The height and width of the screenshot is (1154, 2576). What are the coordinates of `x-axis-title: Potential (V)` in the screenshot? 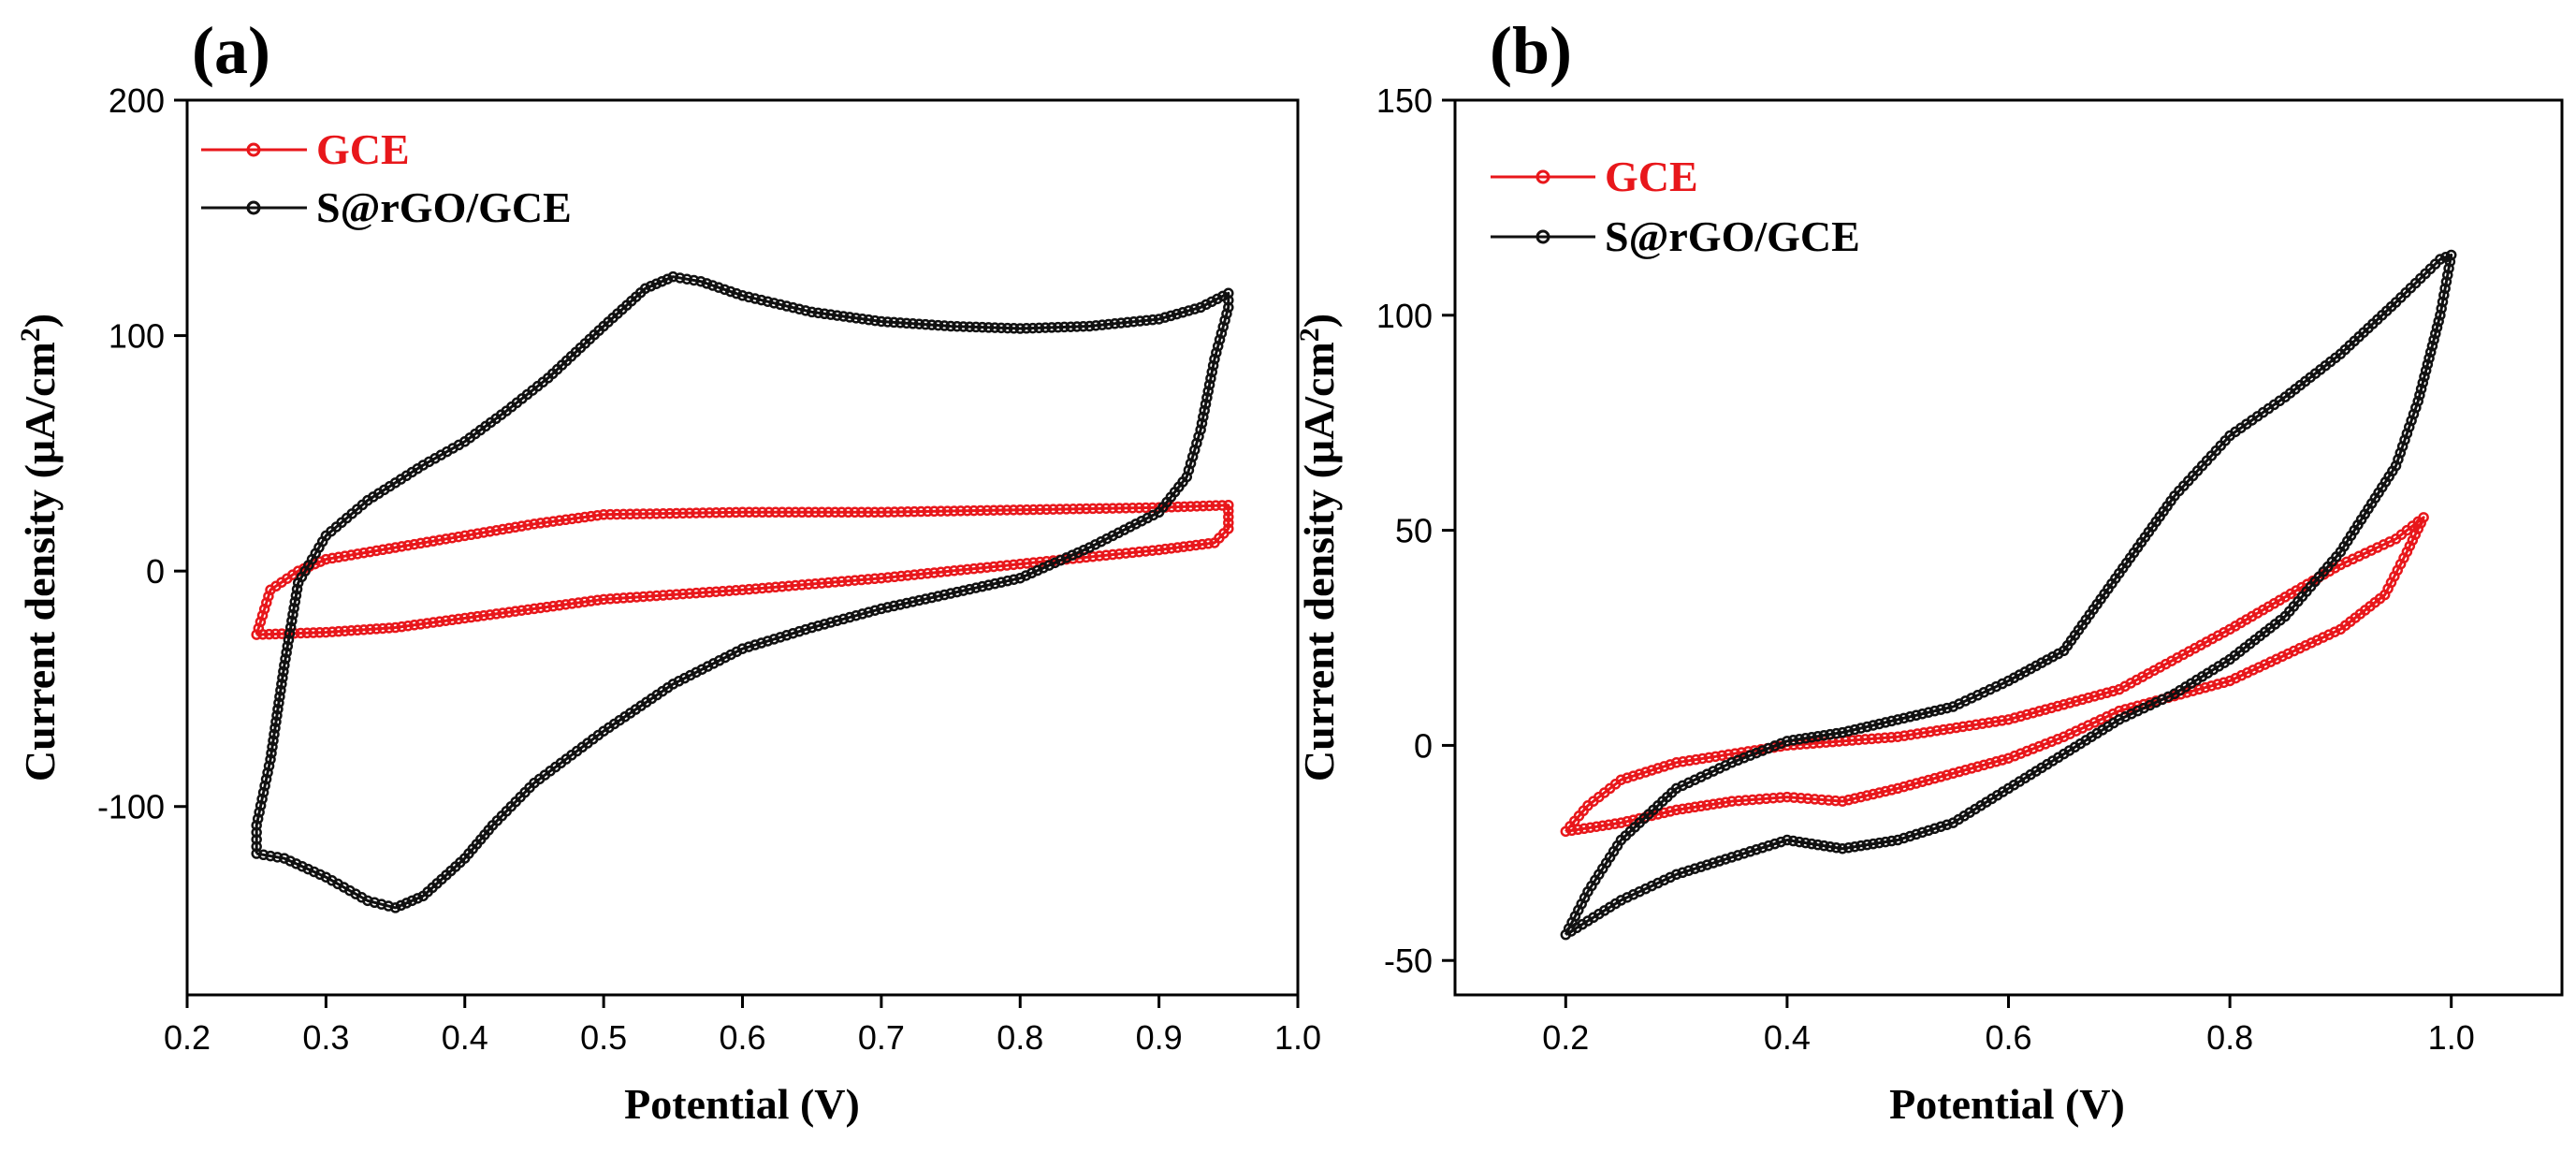 It's located at (742, 1104).